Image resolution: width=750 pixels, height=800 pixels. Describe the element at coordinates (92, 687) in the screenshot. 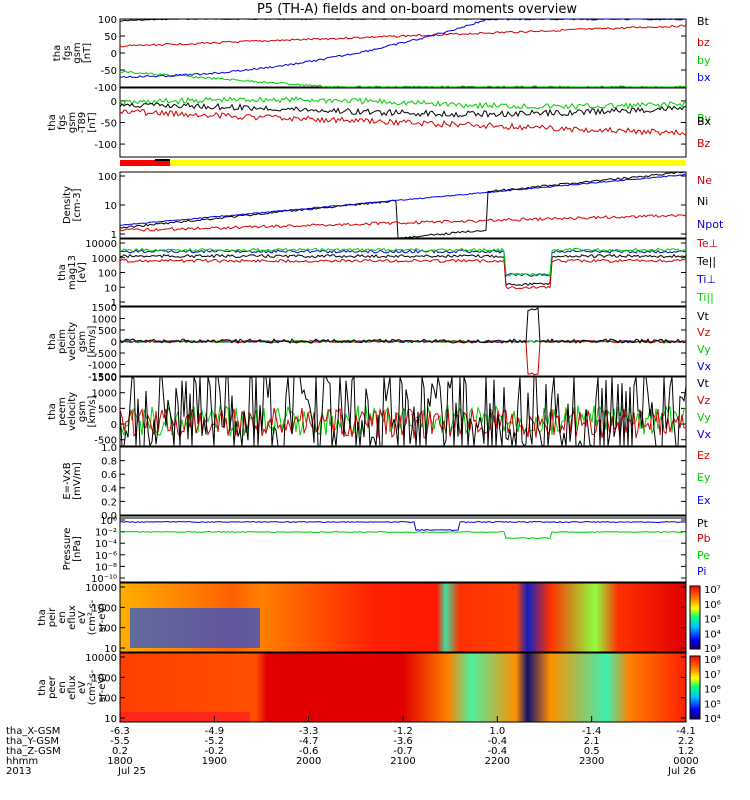

I see `y-axis-label: (cm²-s-` at that location.